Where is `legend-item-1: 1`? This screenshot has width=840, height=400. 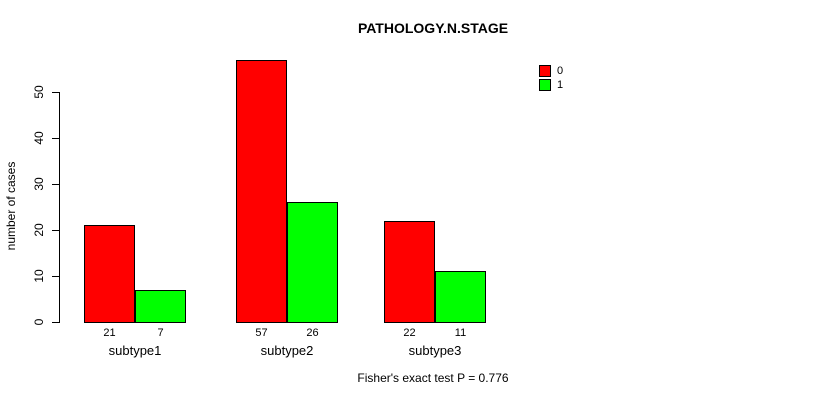
legend-item-1: 1 is located at coordinates (551, 85).